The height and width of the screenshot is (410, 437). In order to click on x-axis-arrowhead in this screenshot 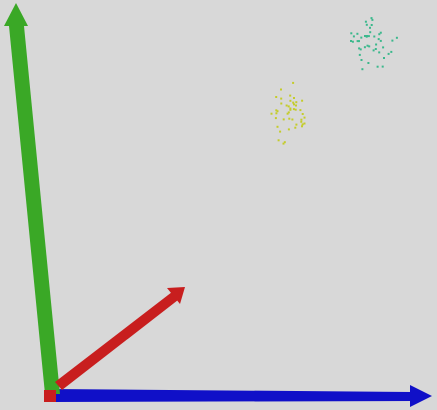, I will do `click(421, 396)`.